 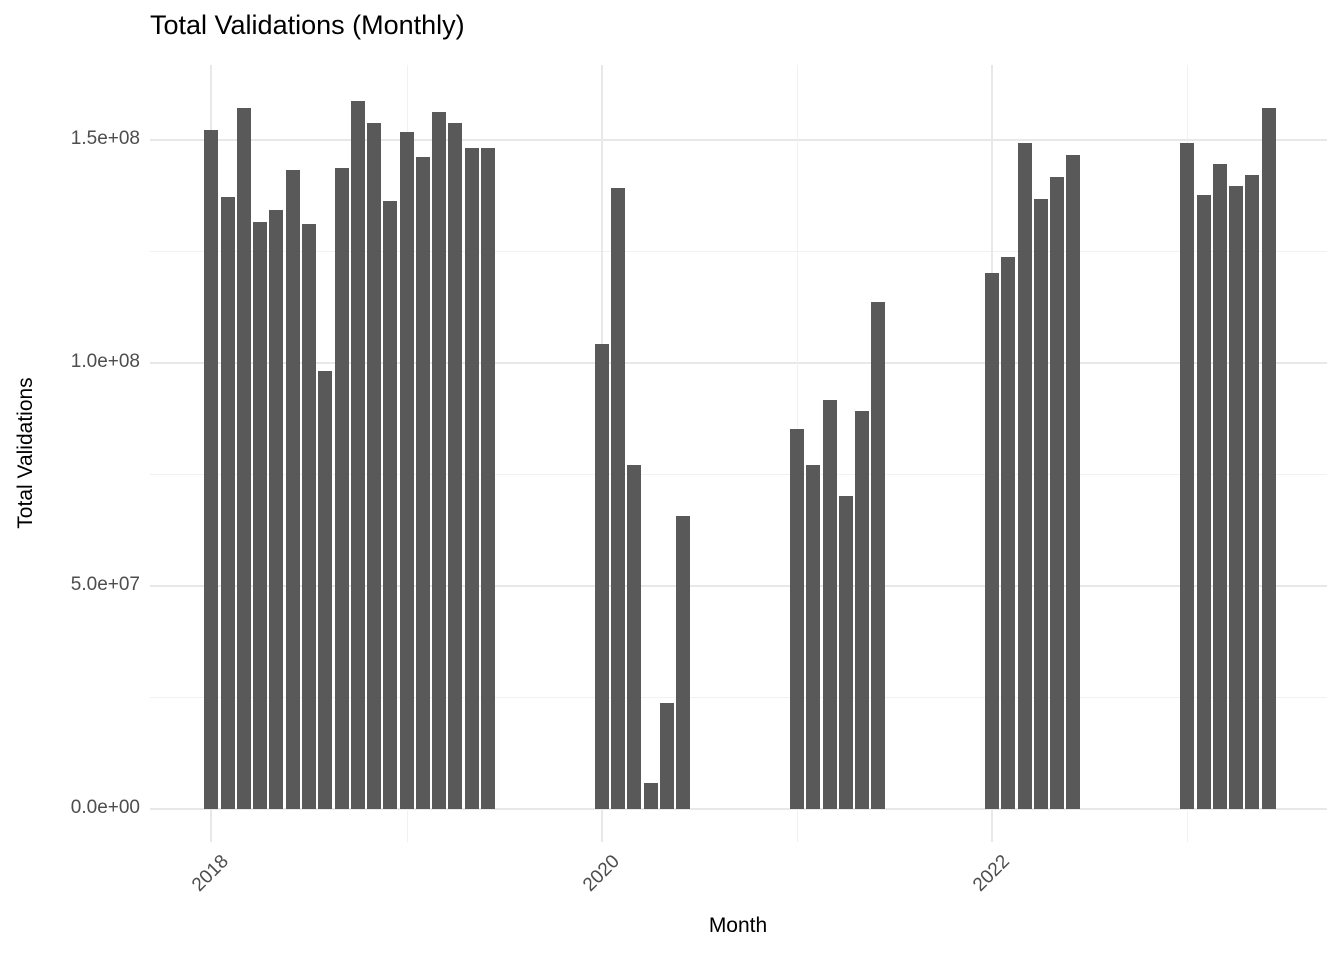 What do you see at coordinates (992, 873) in the screenshot?
I see `x-tick-label: 2022` at bounding box center [992, 873].